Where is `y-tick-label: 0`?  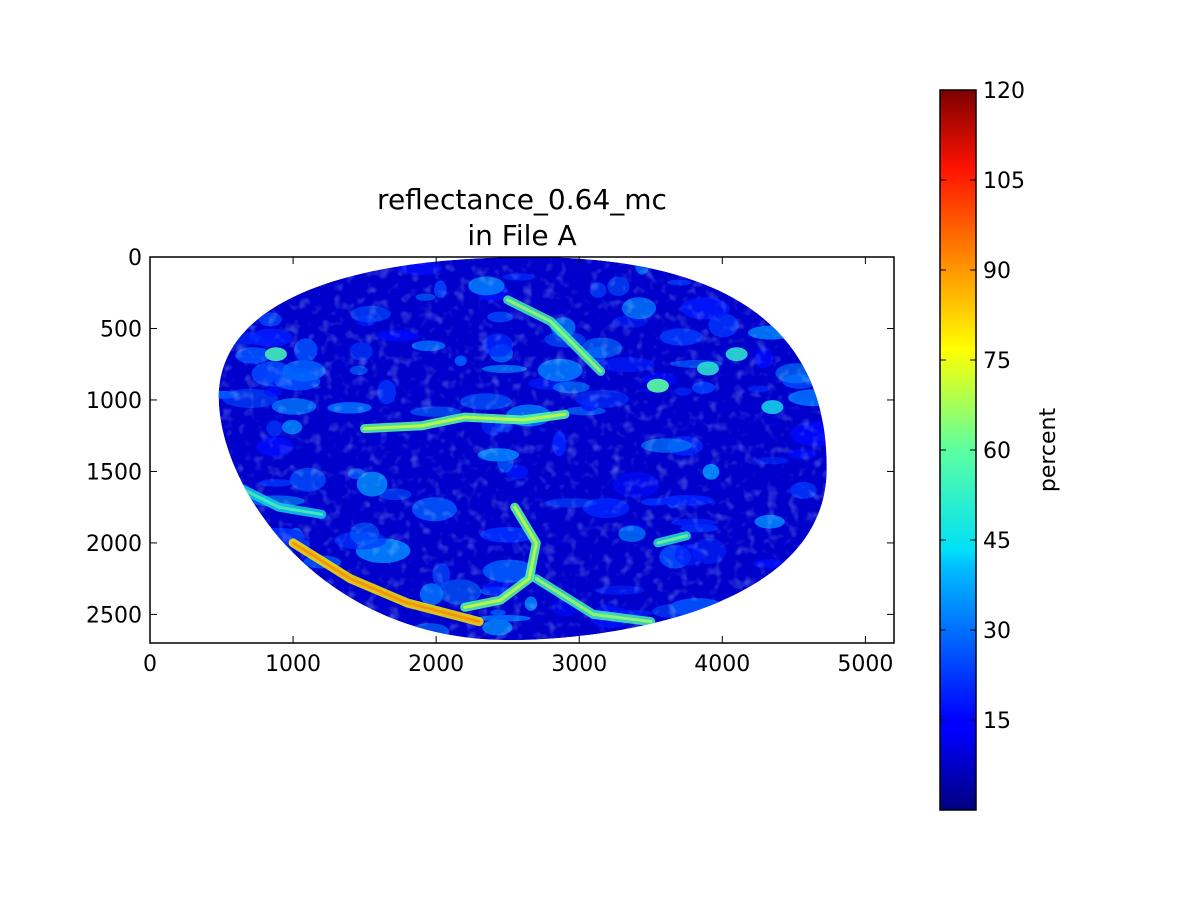
y-tick-label: 0 is located at coordinates (135, 258).